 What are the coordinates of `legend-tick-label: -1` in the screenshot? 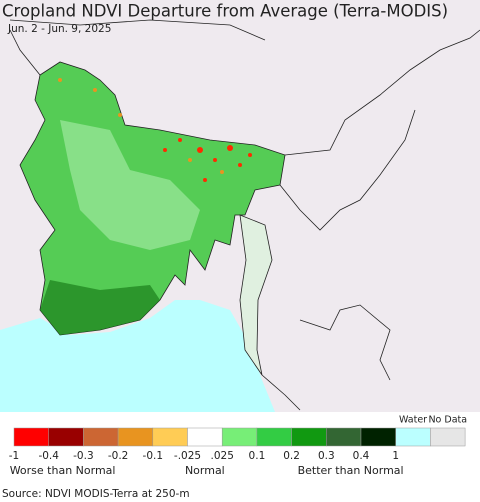 It's located at (14, 456).